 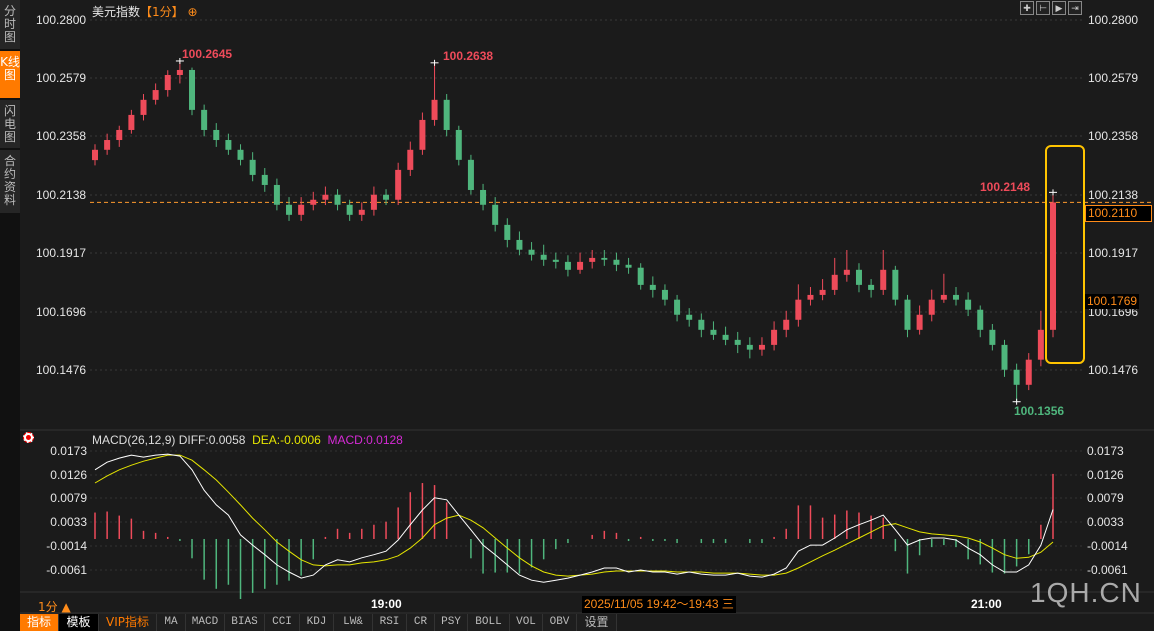 What do you see at coordinates (61, 195) in the screenshot?
I see `price-axis-label: 100.2138` at bounding box center [61, 195].